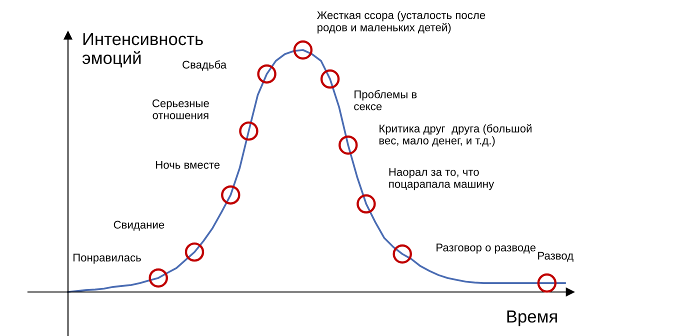 The height and width of the screenshot is (336, 700). What do you see at coordinates (532, 318) in the screenshot?
I see `x-axis-title: Время` at bounding box center [532, 318].